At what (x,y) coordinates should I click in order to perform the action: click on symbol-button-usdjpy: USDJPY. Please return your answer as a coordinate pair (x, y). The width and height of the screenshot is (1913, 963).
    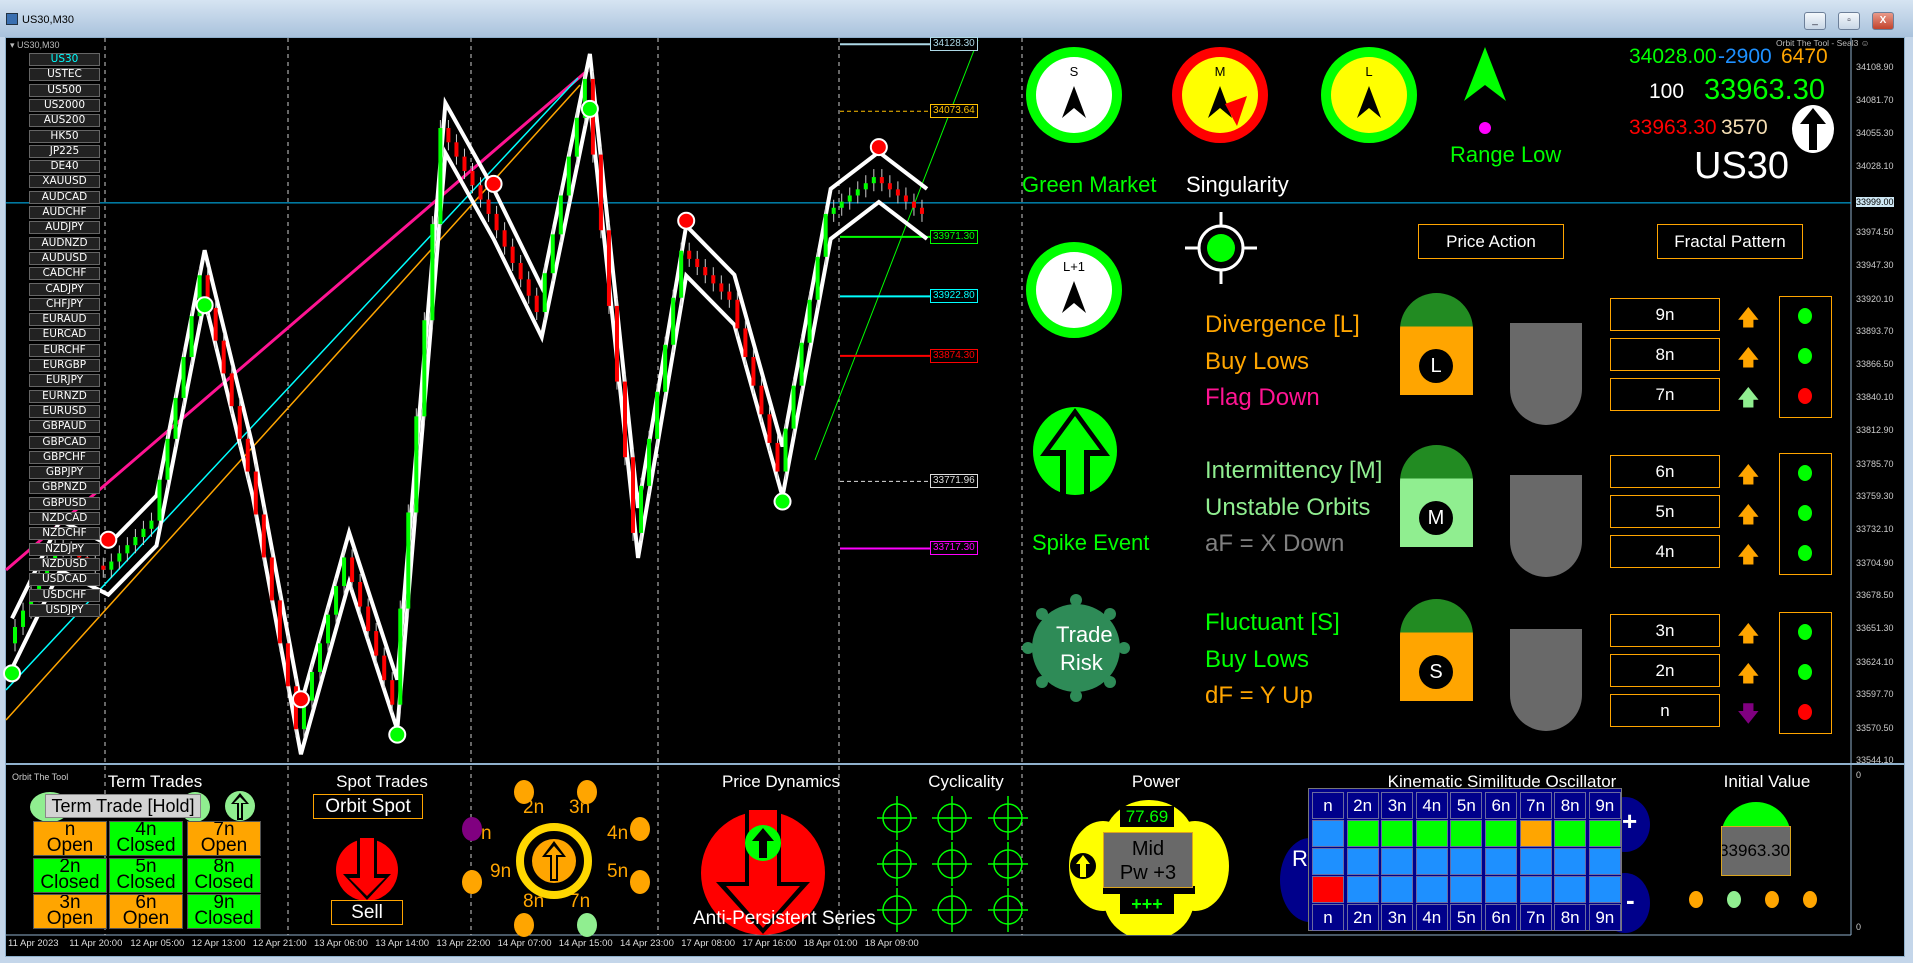
    Looking at the image, I should click on (64, 610).